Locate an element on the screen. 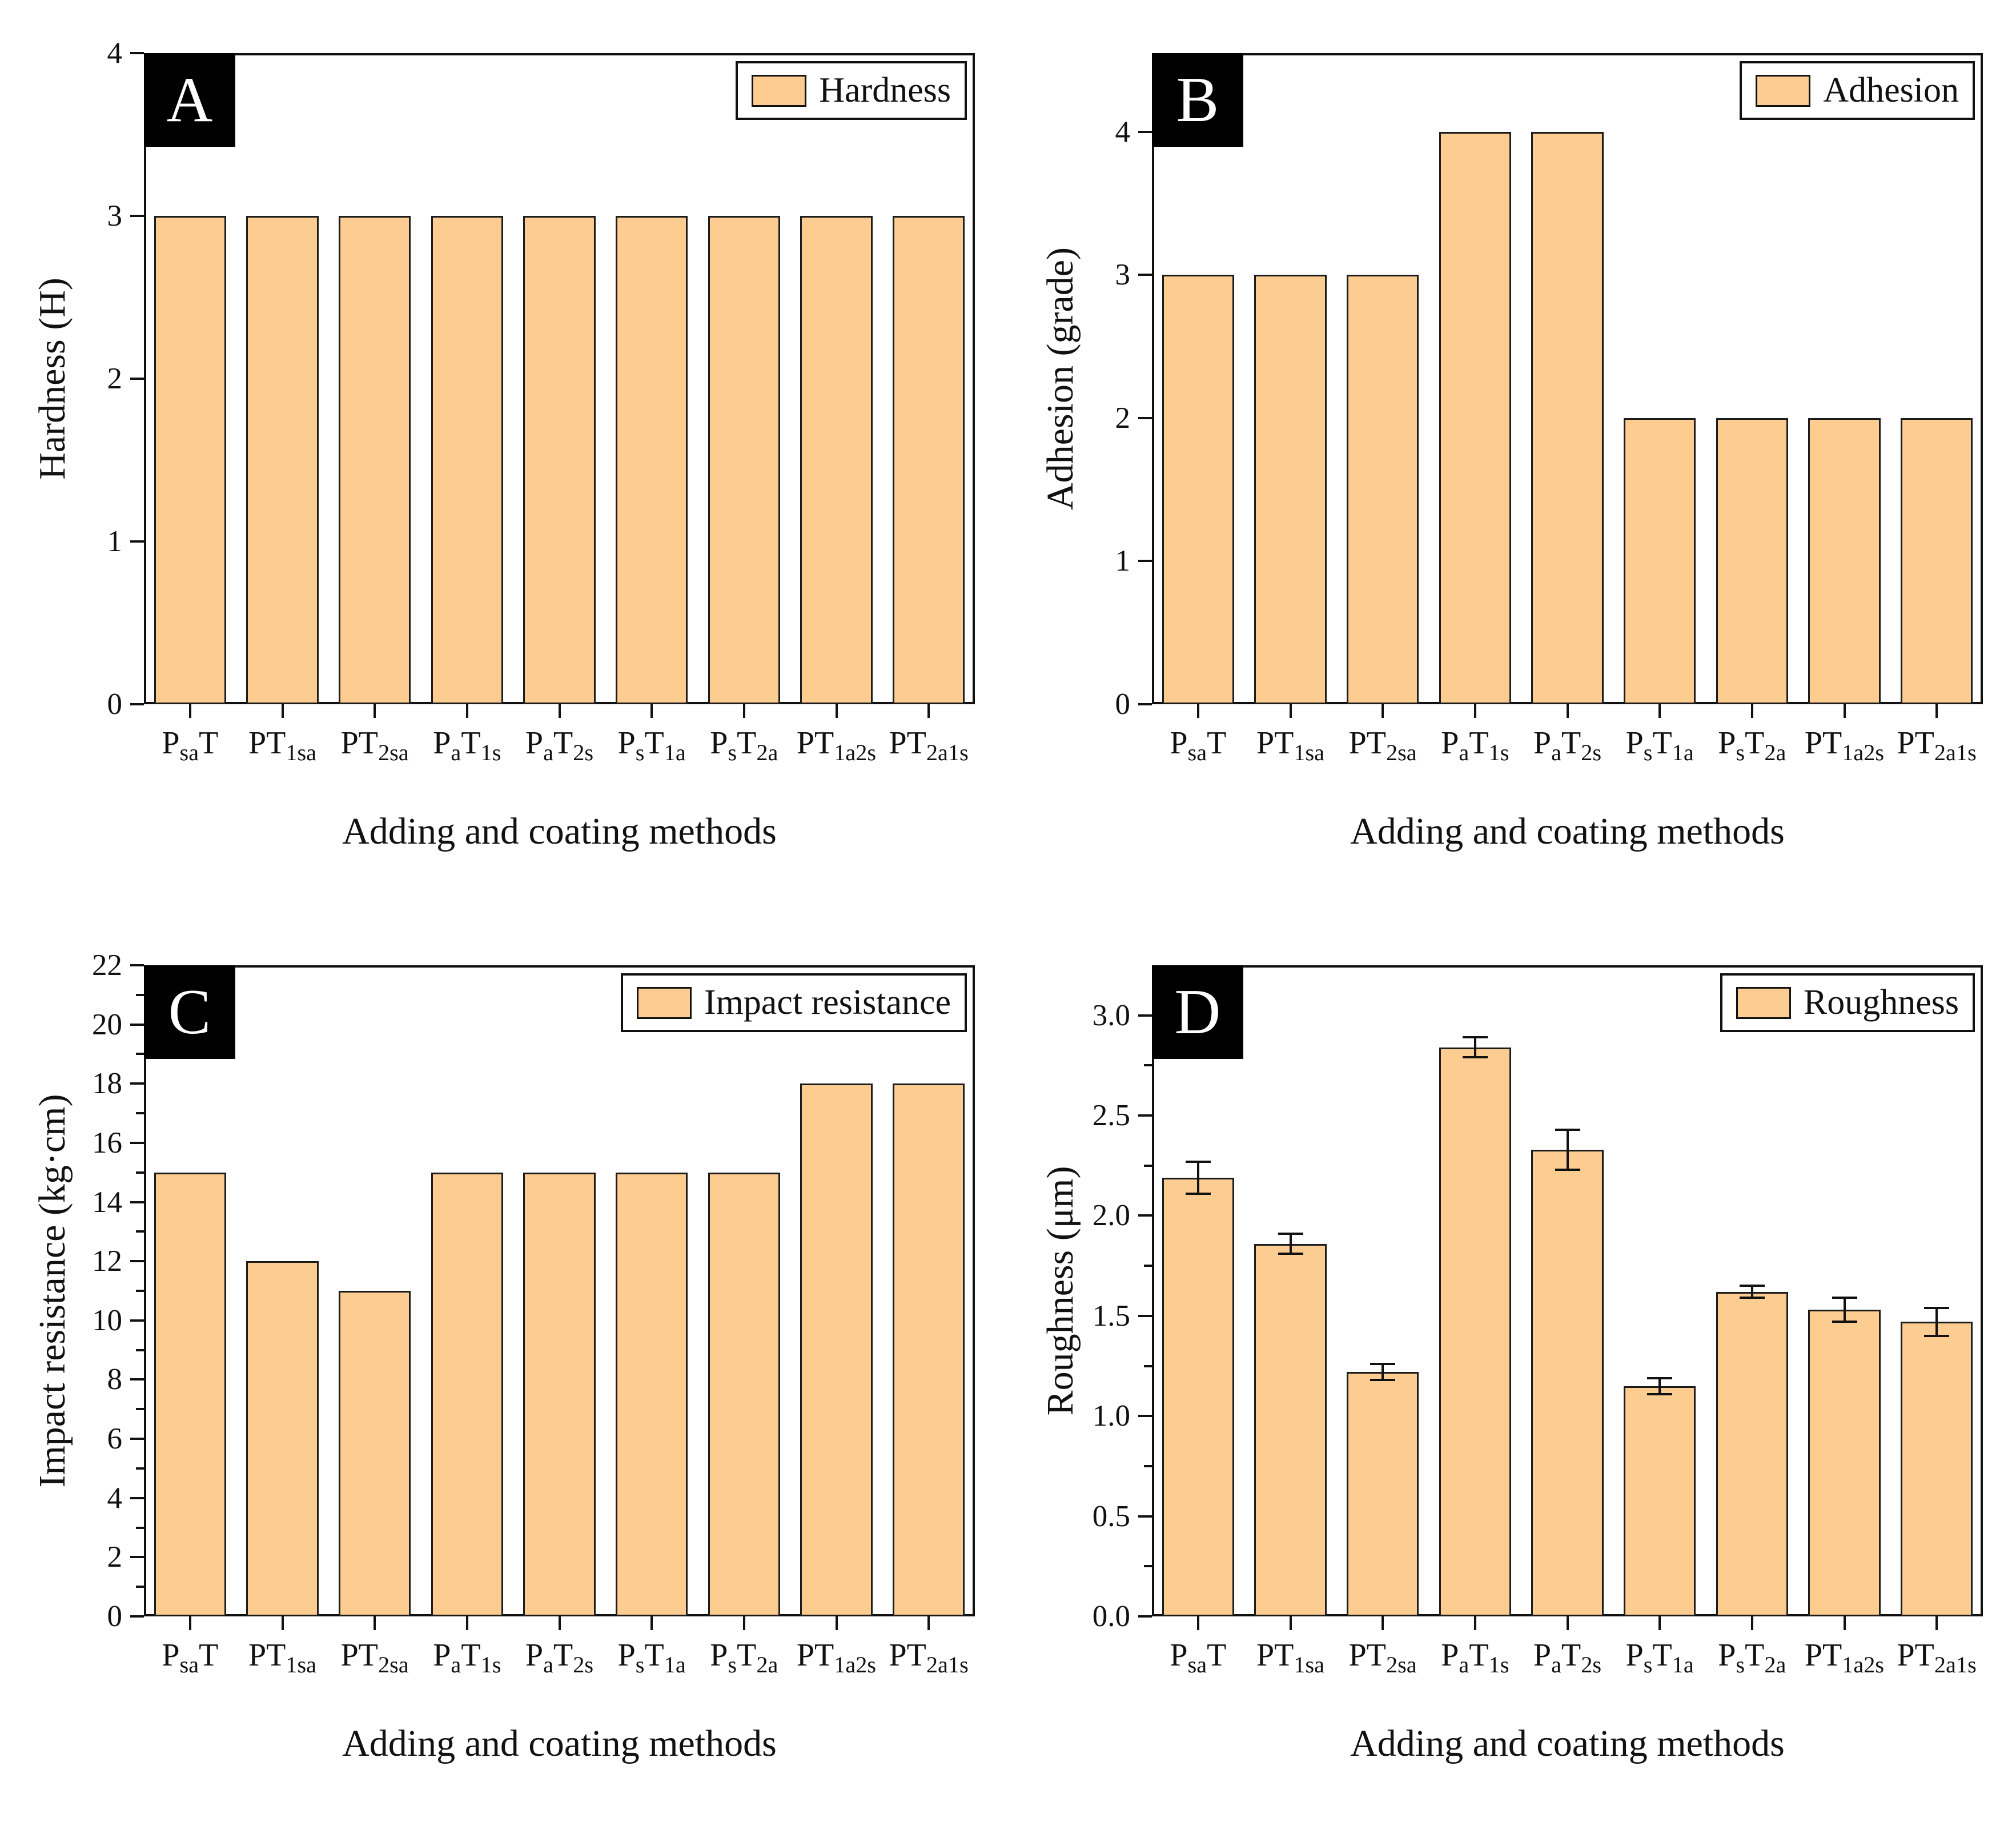 The height and width of the screenshot is (1842, 2016). y-tick-label: 1 is located at coordinates (1123, 561).